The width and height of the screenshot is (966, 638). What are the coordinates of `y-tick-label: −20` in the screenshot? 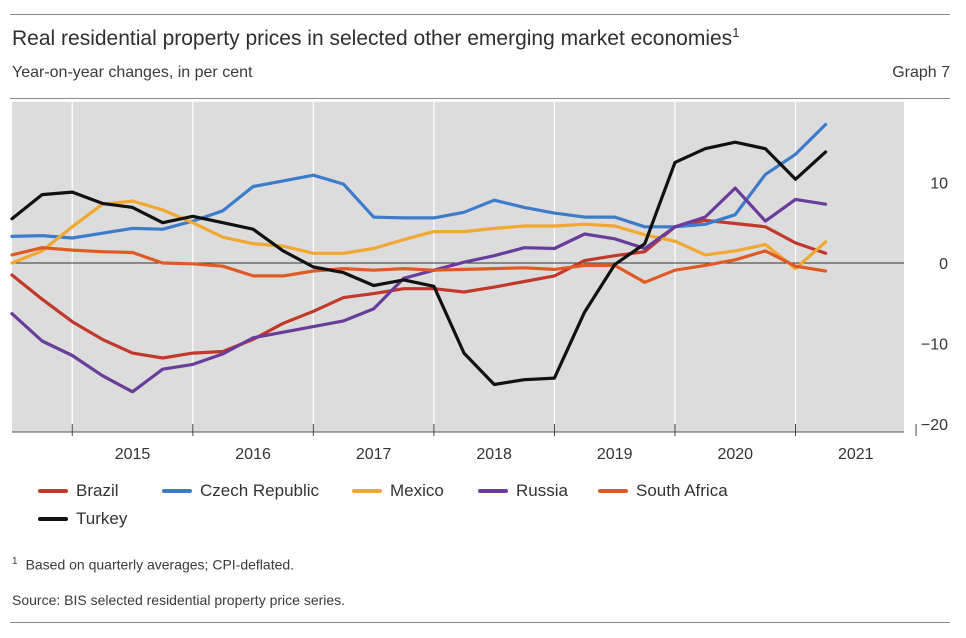 It's located at (934, 425).